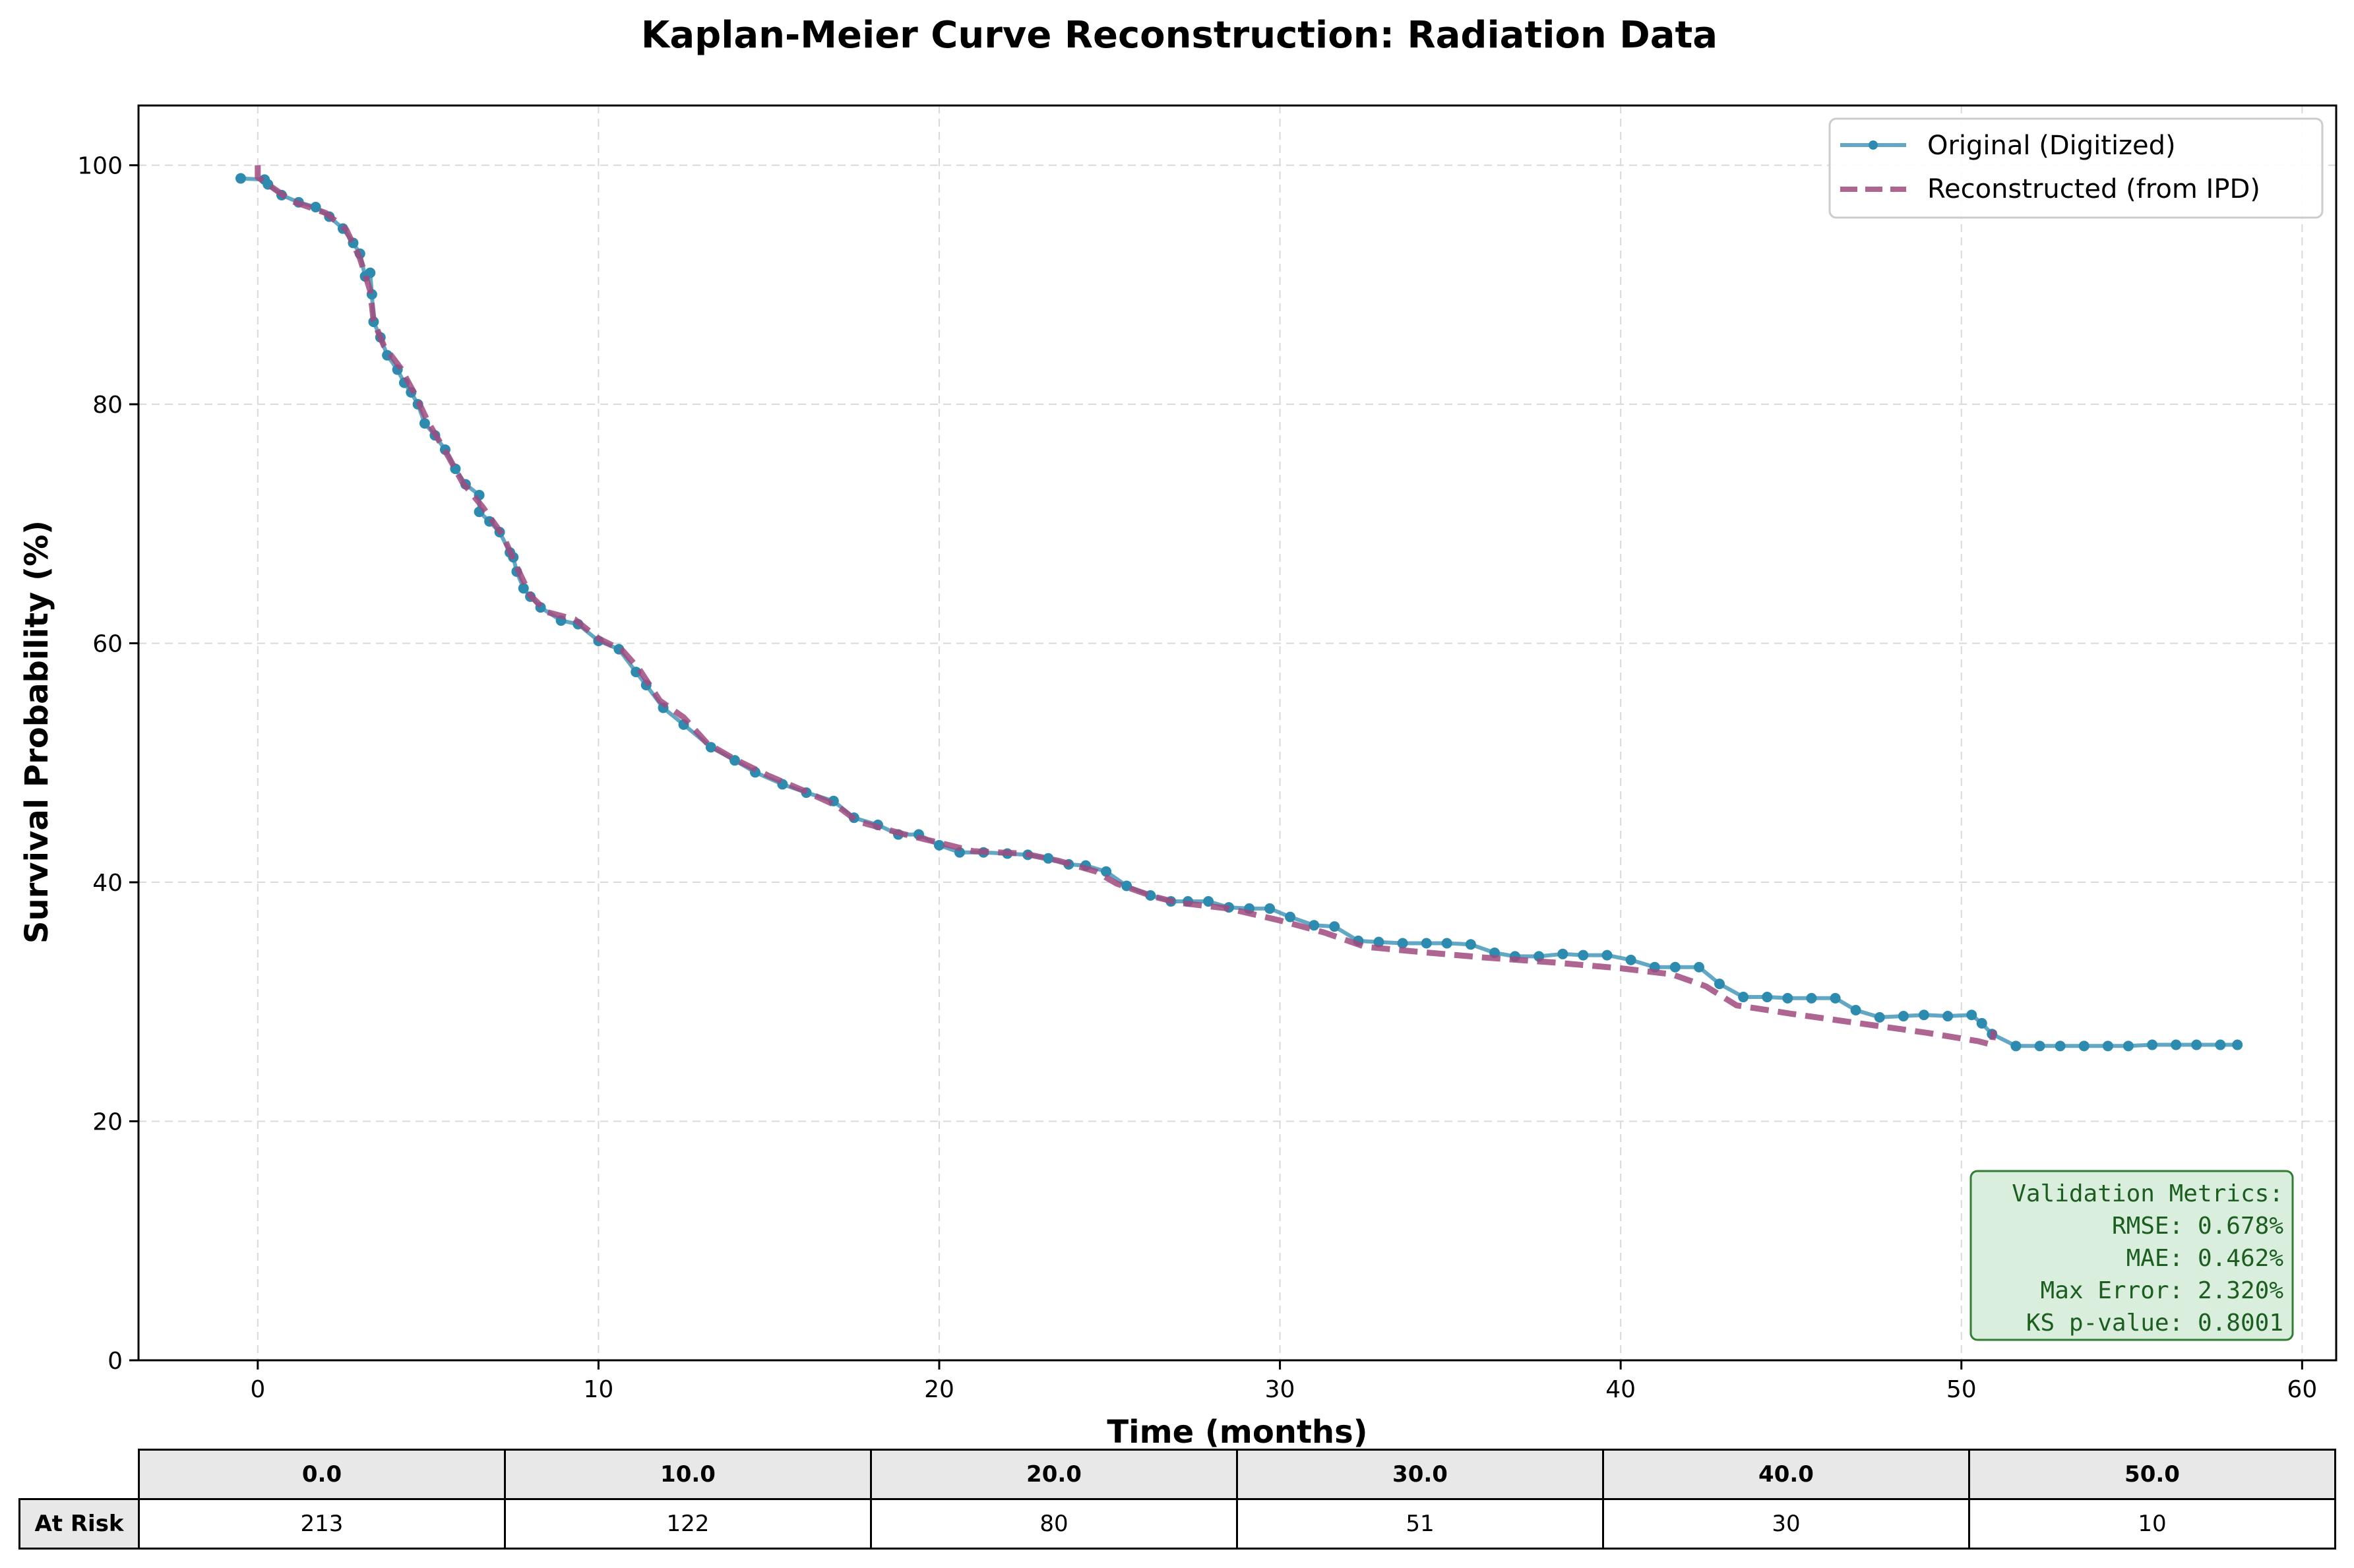  What do you see at coordinates (1280, 1389) in the screenshot?
I see `x-tick-label: 30` at bounding box center [1280, 1389].